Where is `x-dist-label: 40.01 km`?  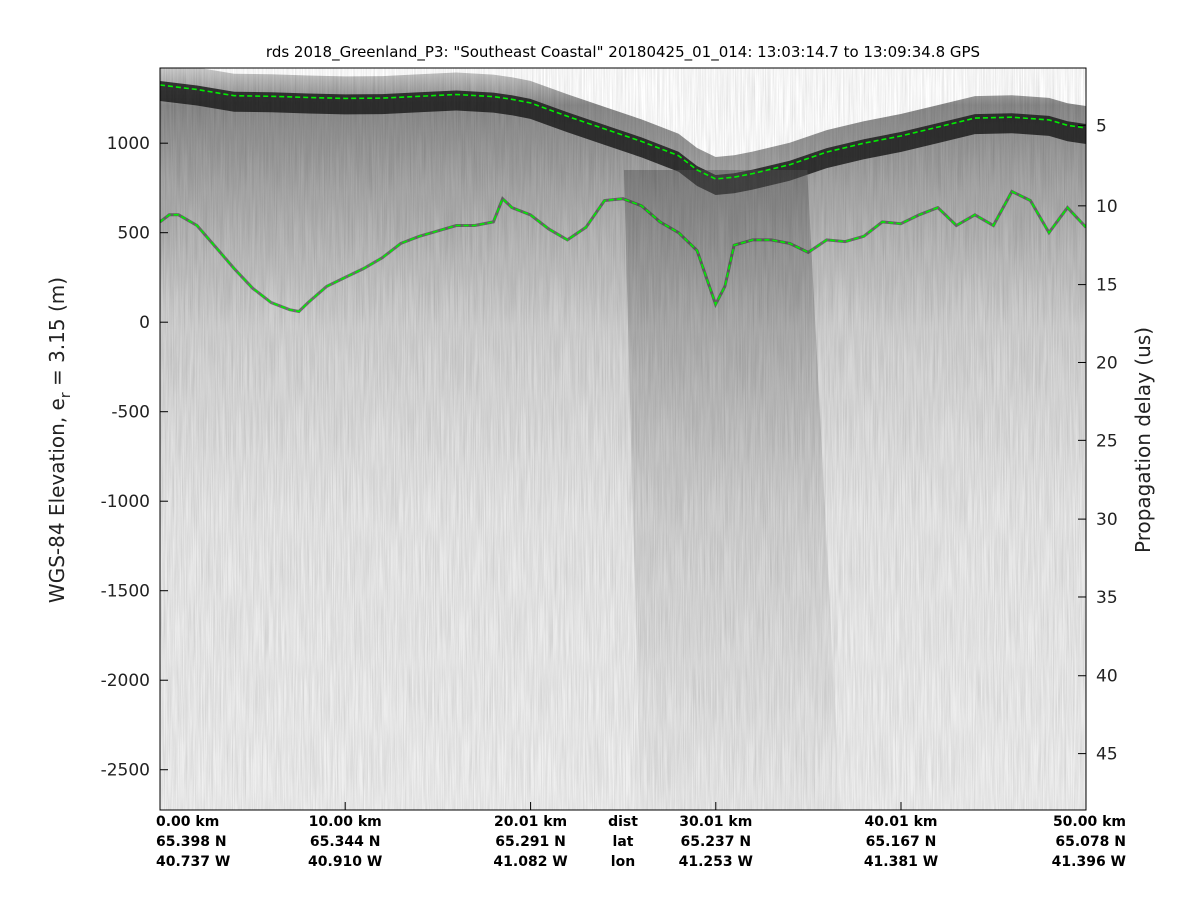 x-dist-label: 40.01 km is located at coordinates (900, 822).